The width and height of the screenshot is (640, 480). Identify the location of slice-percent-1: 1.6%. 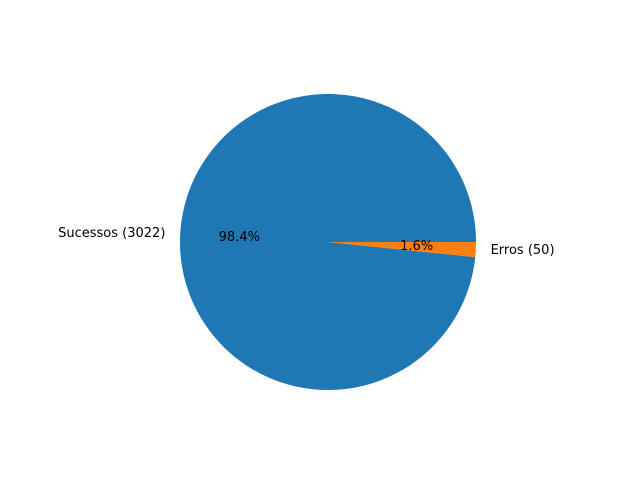
(416, 246).